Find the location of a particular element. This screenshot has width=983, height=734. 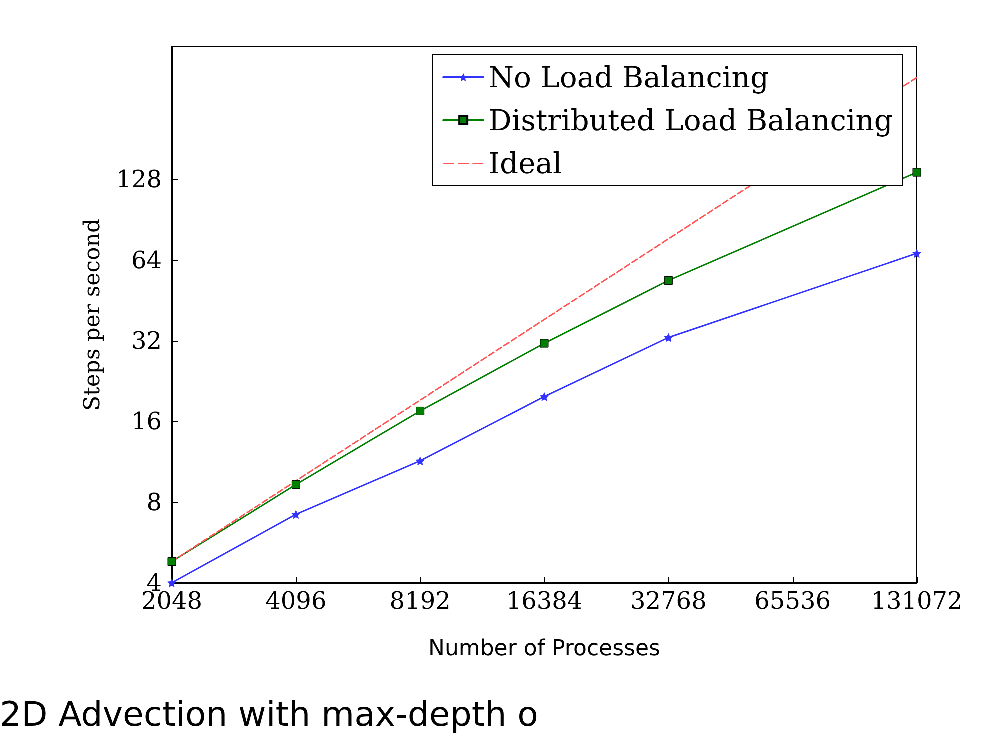

x-tick-label: 32768 is located at coordinates (668, 601).